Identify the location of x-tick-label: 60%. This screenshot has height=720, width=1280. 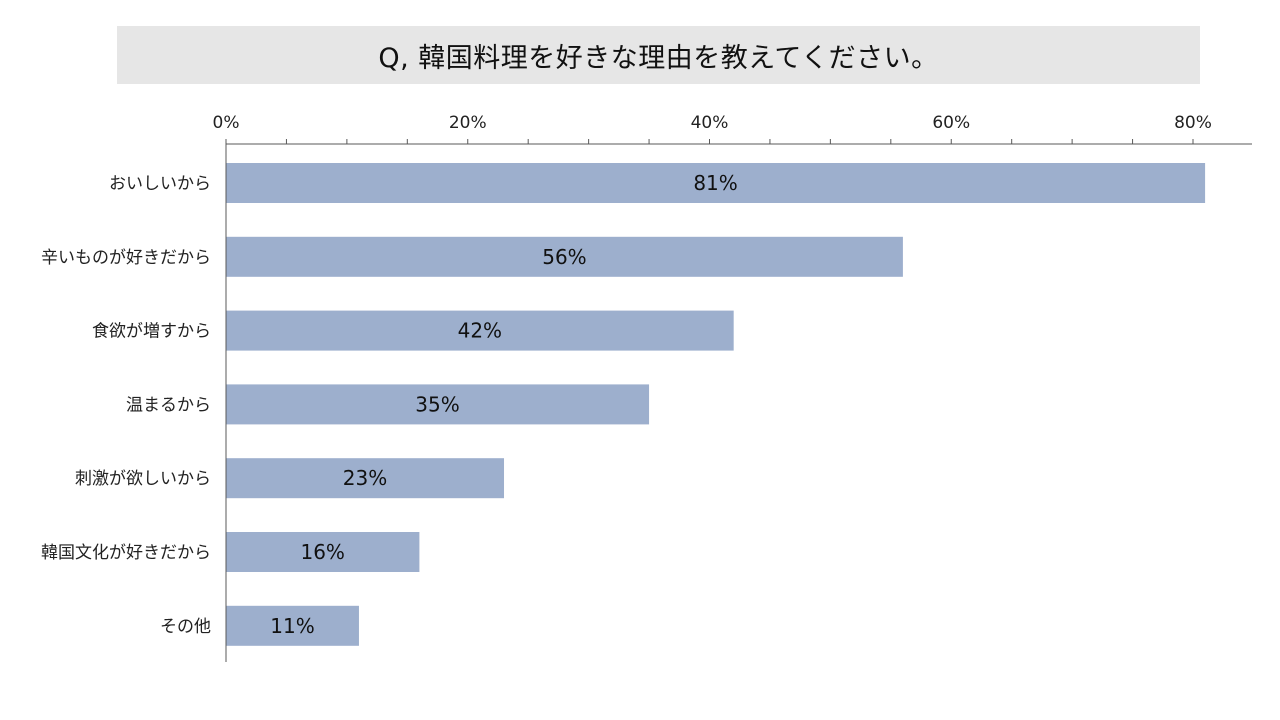
(951, 123).